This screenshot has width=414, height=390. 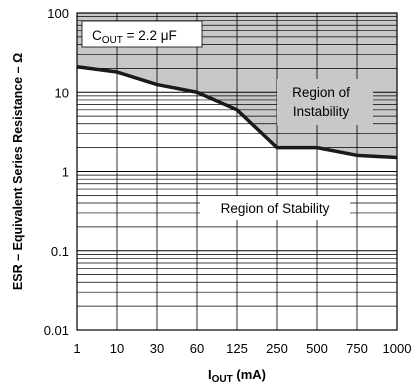 I want to click on instability-label-box, so click(x=325, y=102).